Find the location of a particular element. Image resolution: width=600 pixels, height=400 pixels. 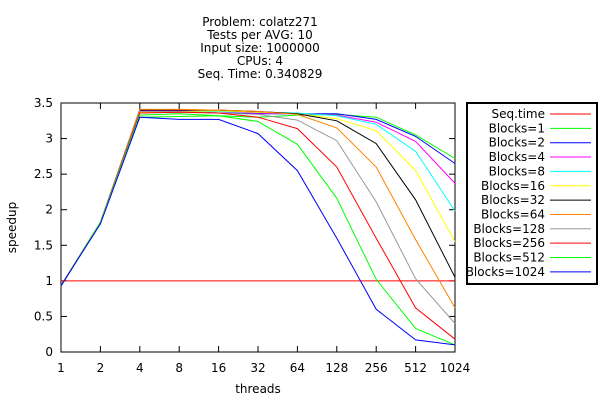

y-axis-title: speedup is located at coordinates (12, 227).